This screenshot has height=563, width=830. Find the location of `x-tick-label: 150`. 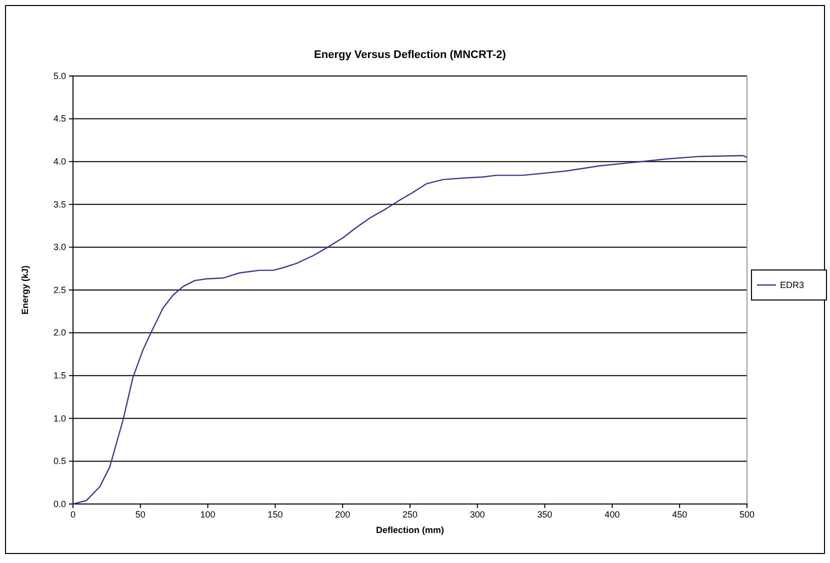

x-tick-label: 150 is located at coordinates (275, 514).